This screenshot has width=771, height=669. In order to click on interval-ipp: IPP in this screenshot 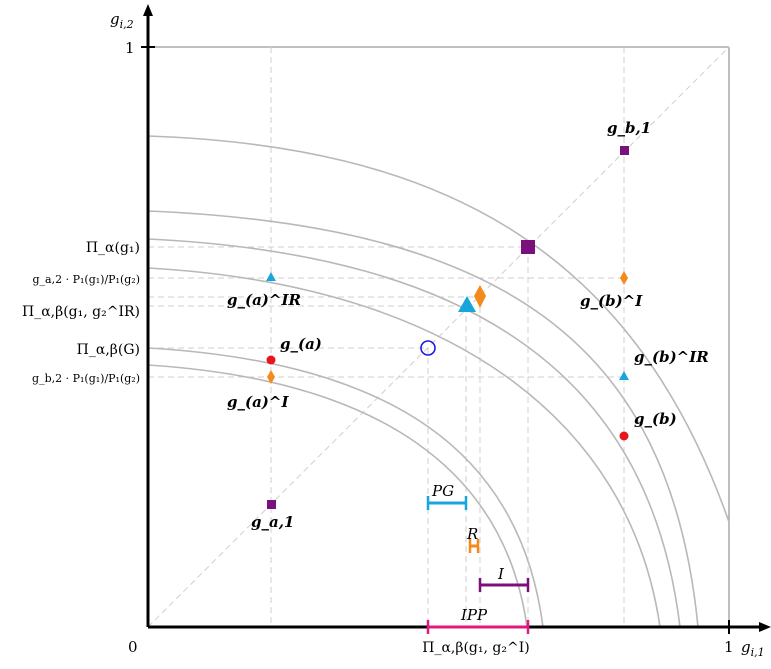, I will do `click(478, 620)`.